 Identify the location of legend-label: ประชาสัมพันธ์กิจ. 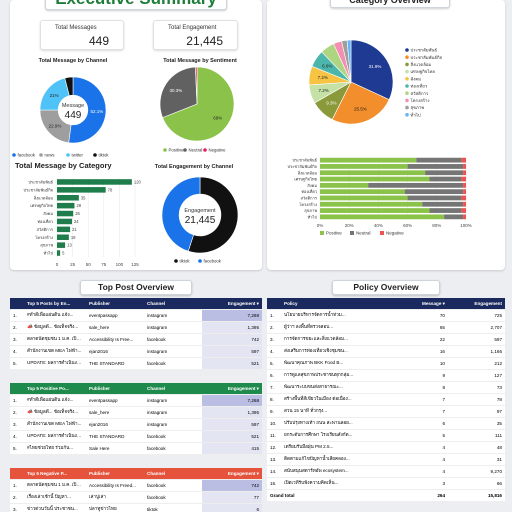
(427, 57).